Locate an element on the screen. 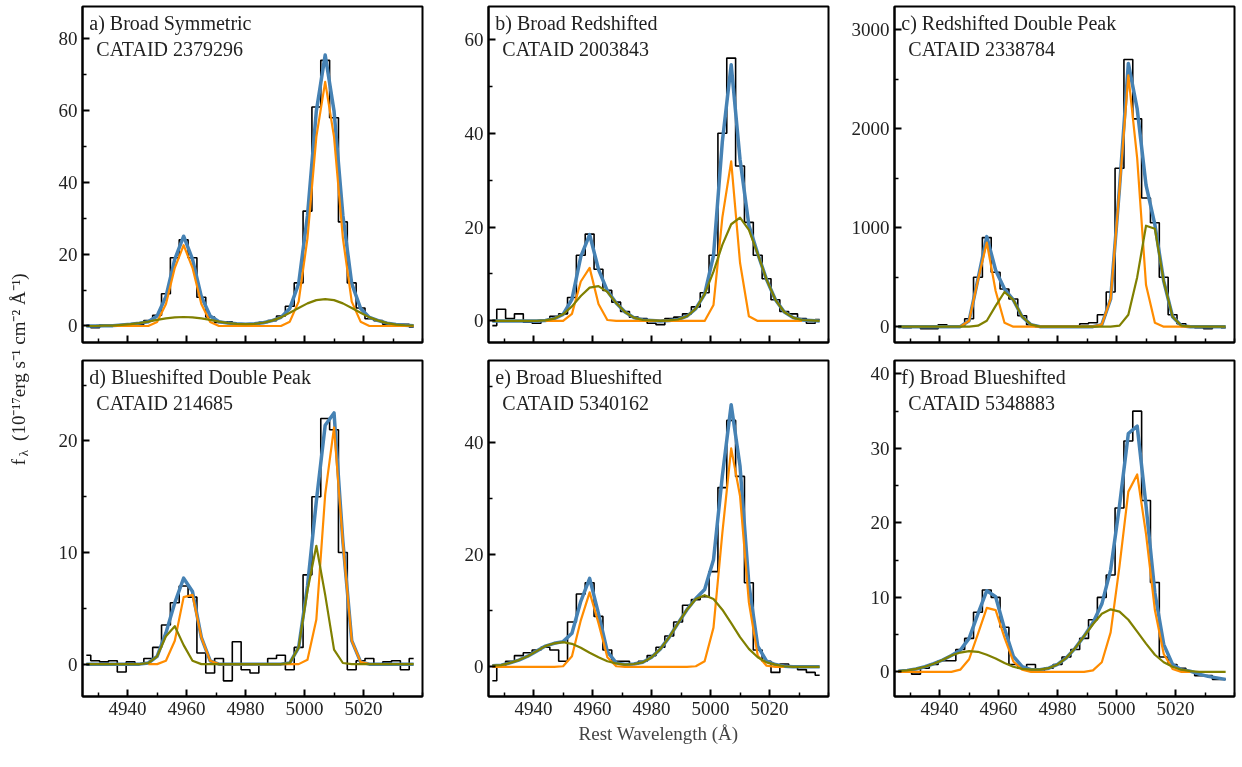 Image resolution: width=1242 pixels, height=767 pixels. y-axis-title: fλ (10⁻¹⁷erg s⁻¹ cm⁻² Å⁻¹) is located at coordinates (19, 369).